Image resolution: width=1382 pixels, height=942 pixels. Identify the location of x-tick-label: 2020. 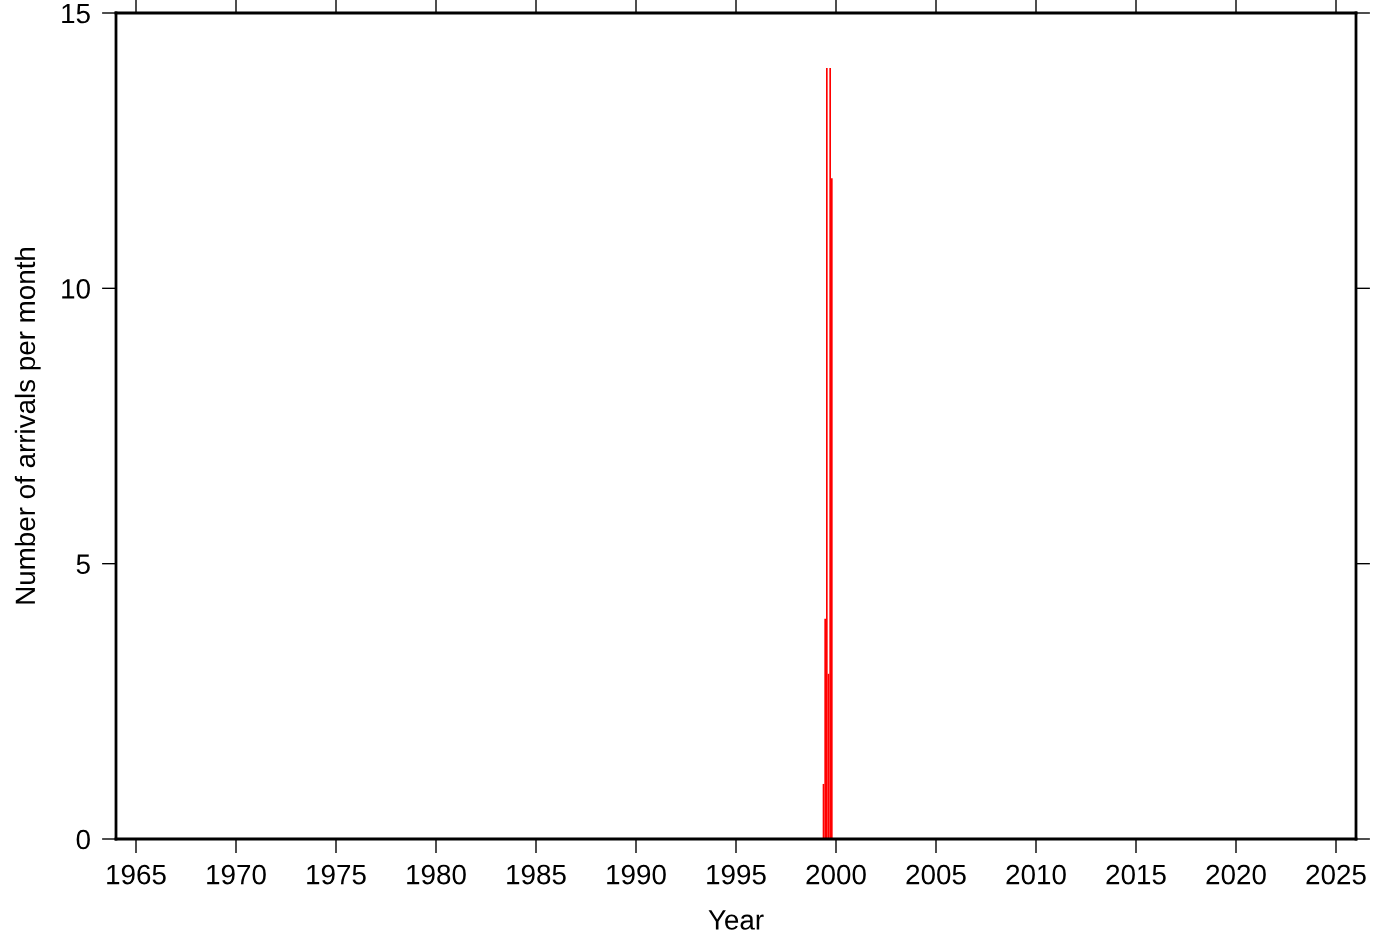
(1236, 874).